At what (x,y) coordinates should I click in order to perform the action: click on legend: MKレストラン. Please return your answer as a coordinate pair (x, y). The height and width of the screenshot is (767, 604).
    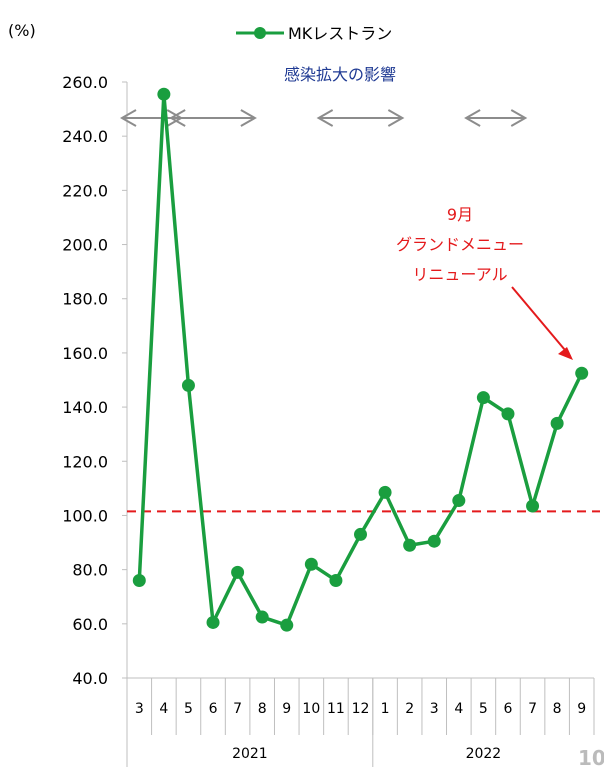
    Looking at the image, I should click on (314, 33).